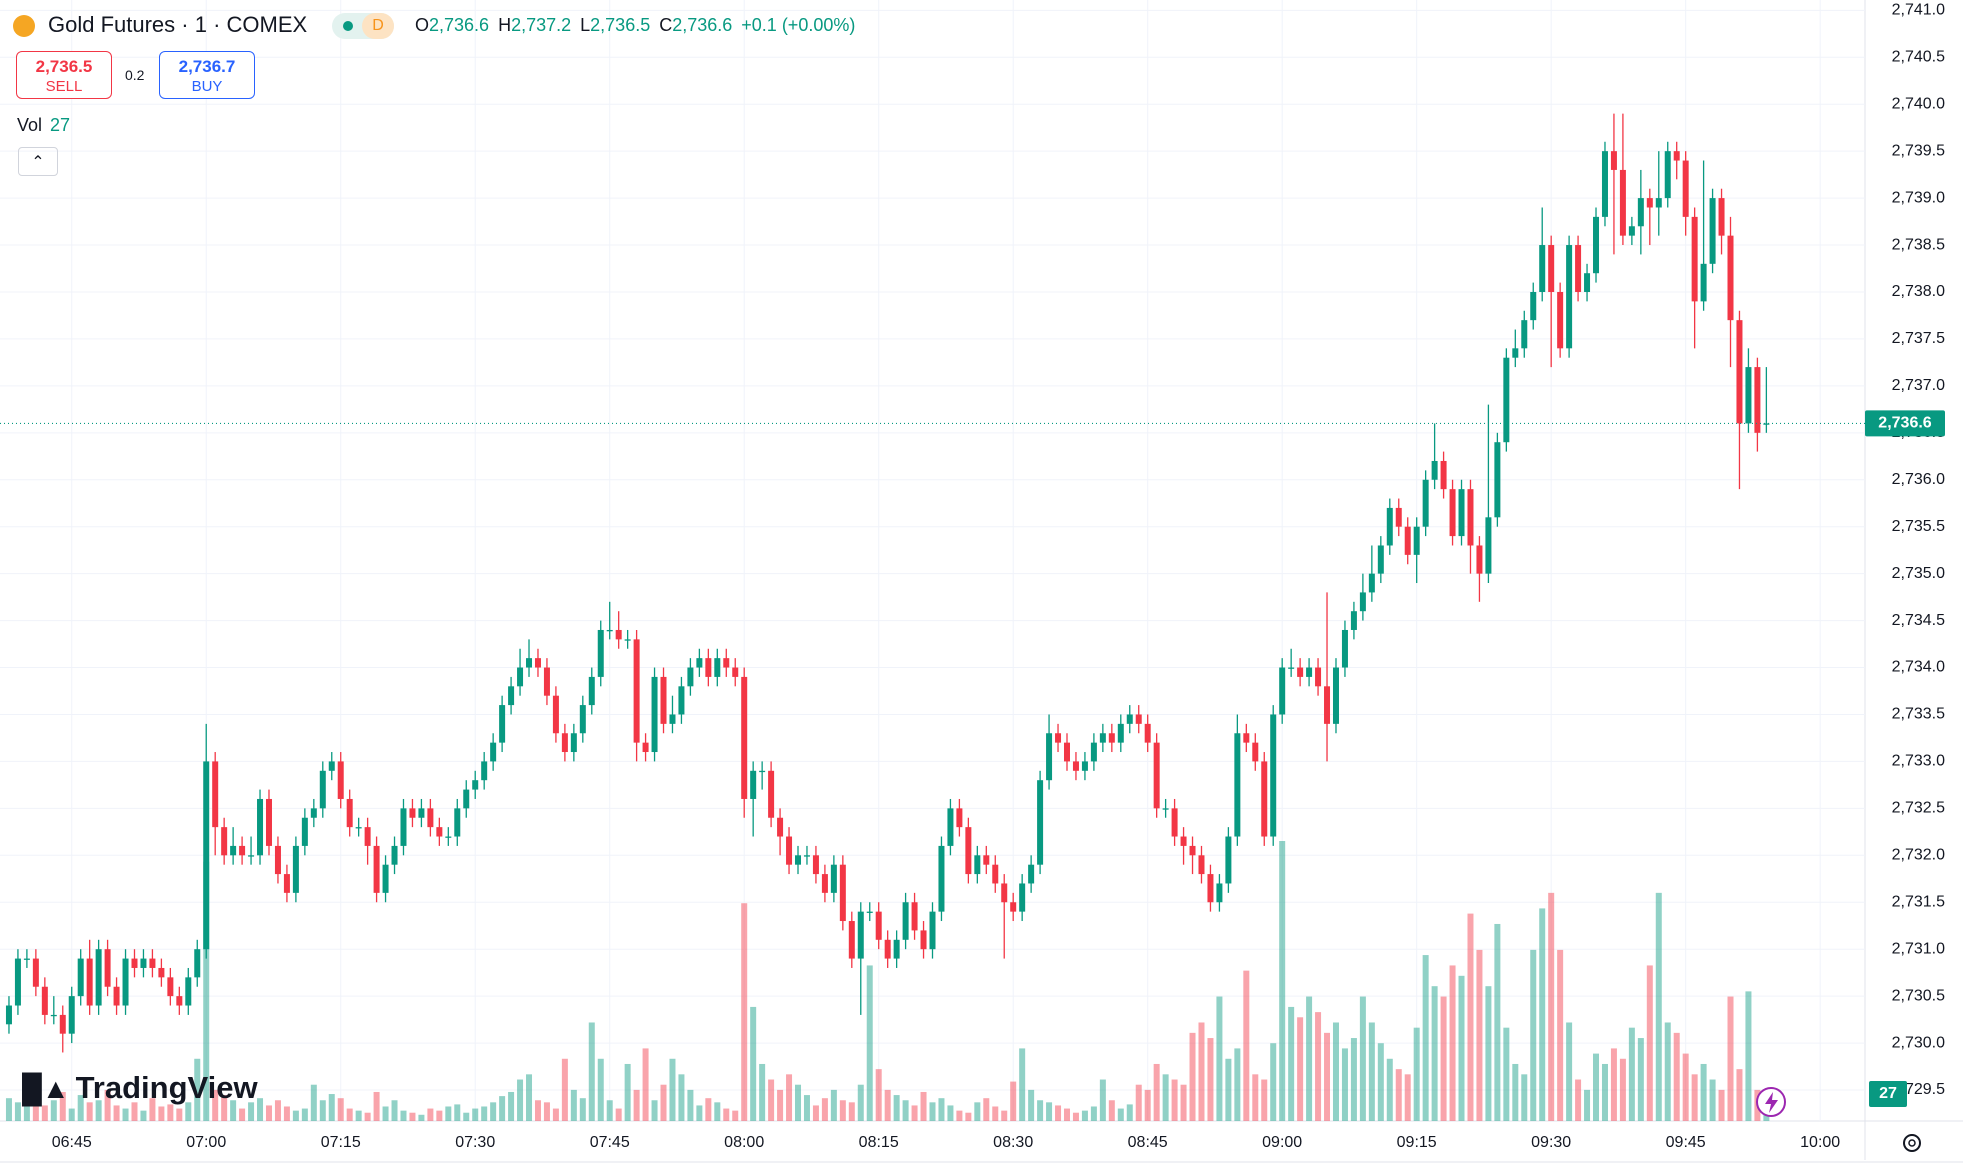 The width and height of the screenshot is (1963, 1173). What do you see at coordinates (1918, 995) in the screenshot?
I see `y-tick-label: 2,730.5` at bounding box center [1918, 995].